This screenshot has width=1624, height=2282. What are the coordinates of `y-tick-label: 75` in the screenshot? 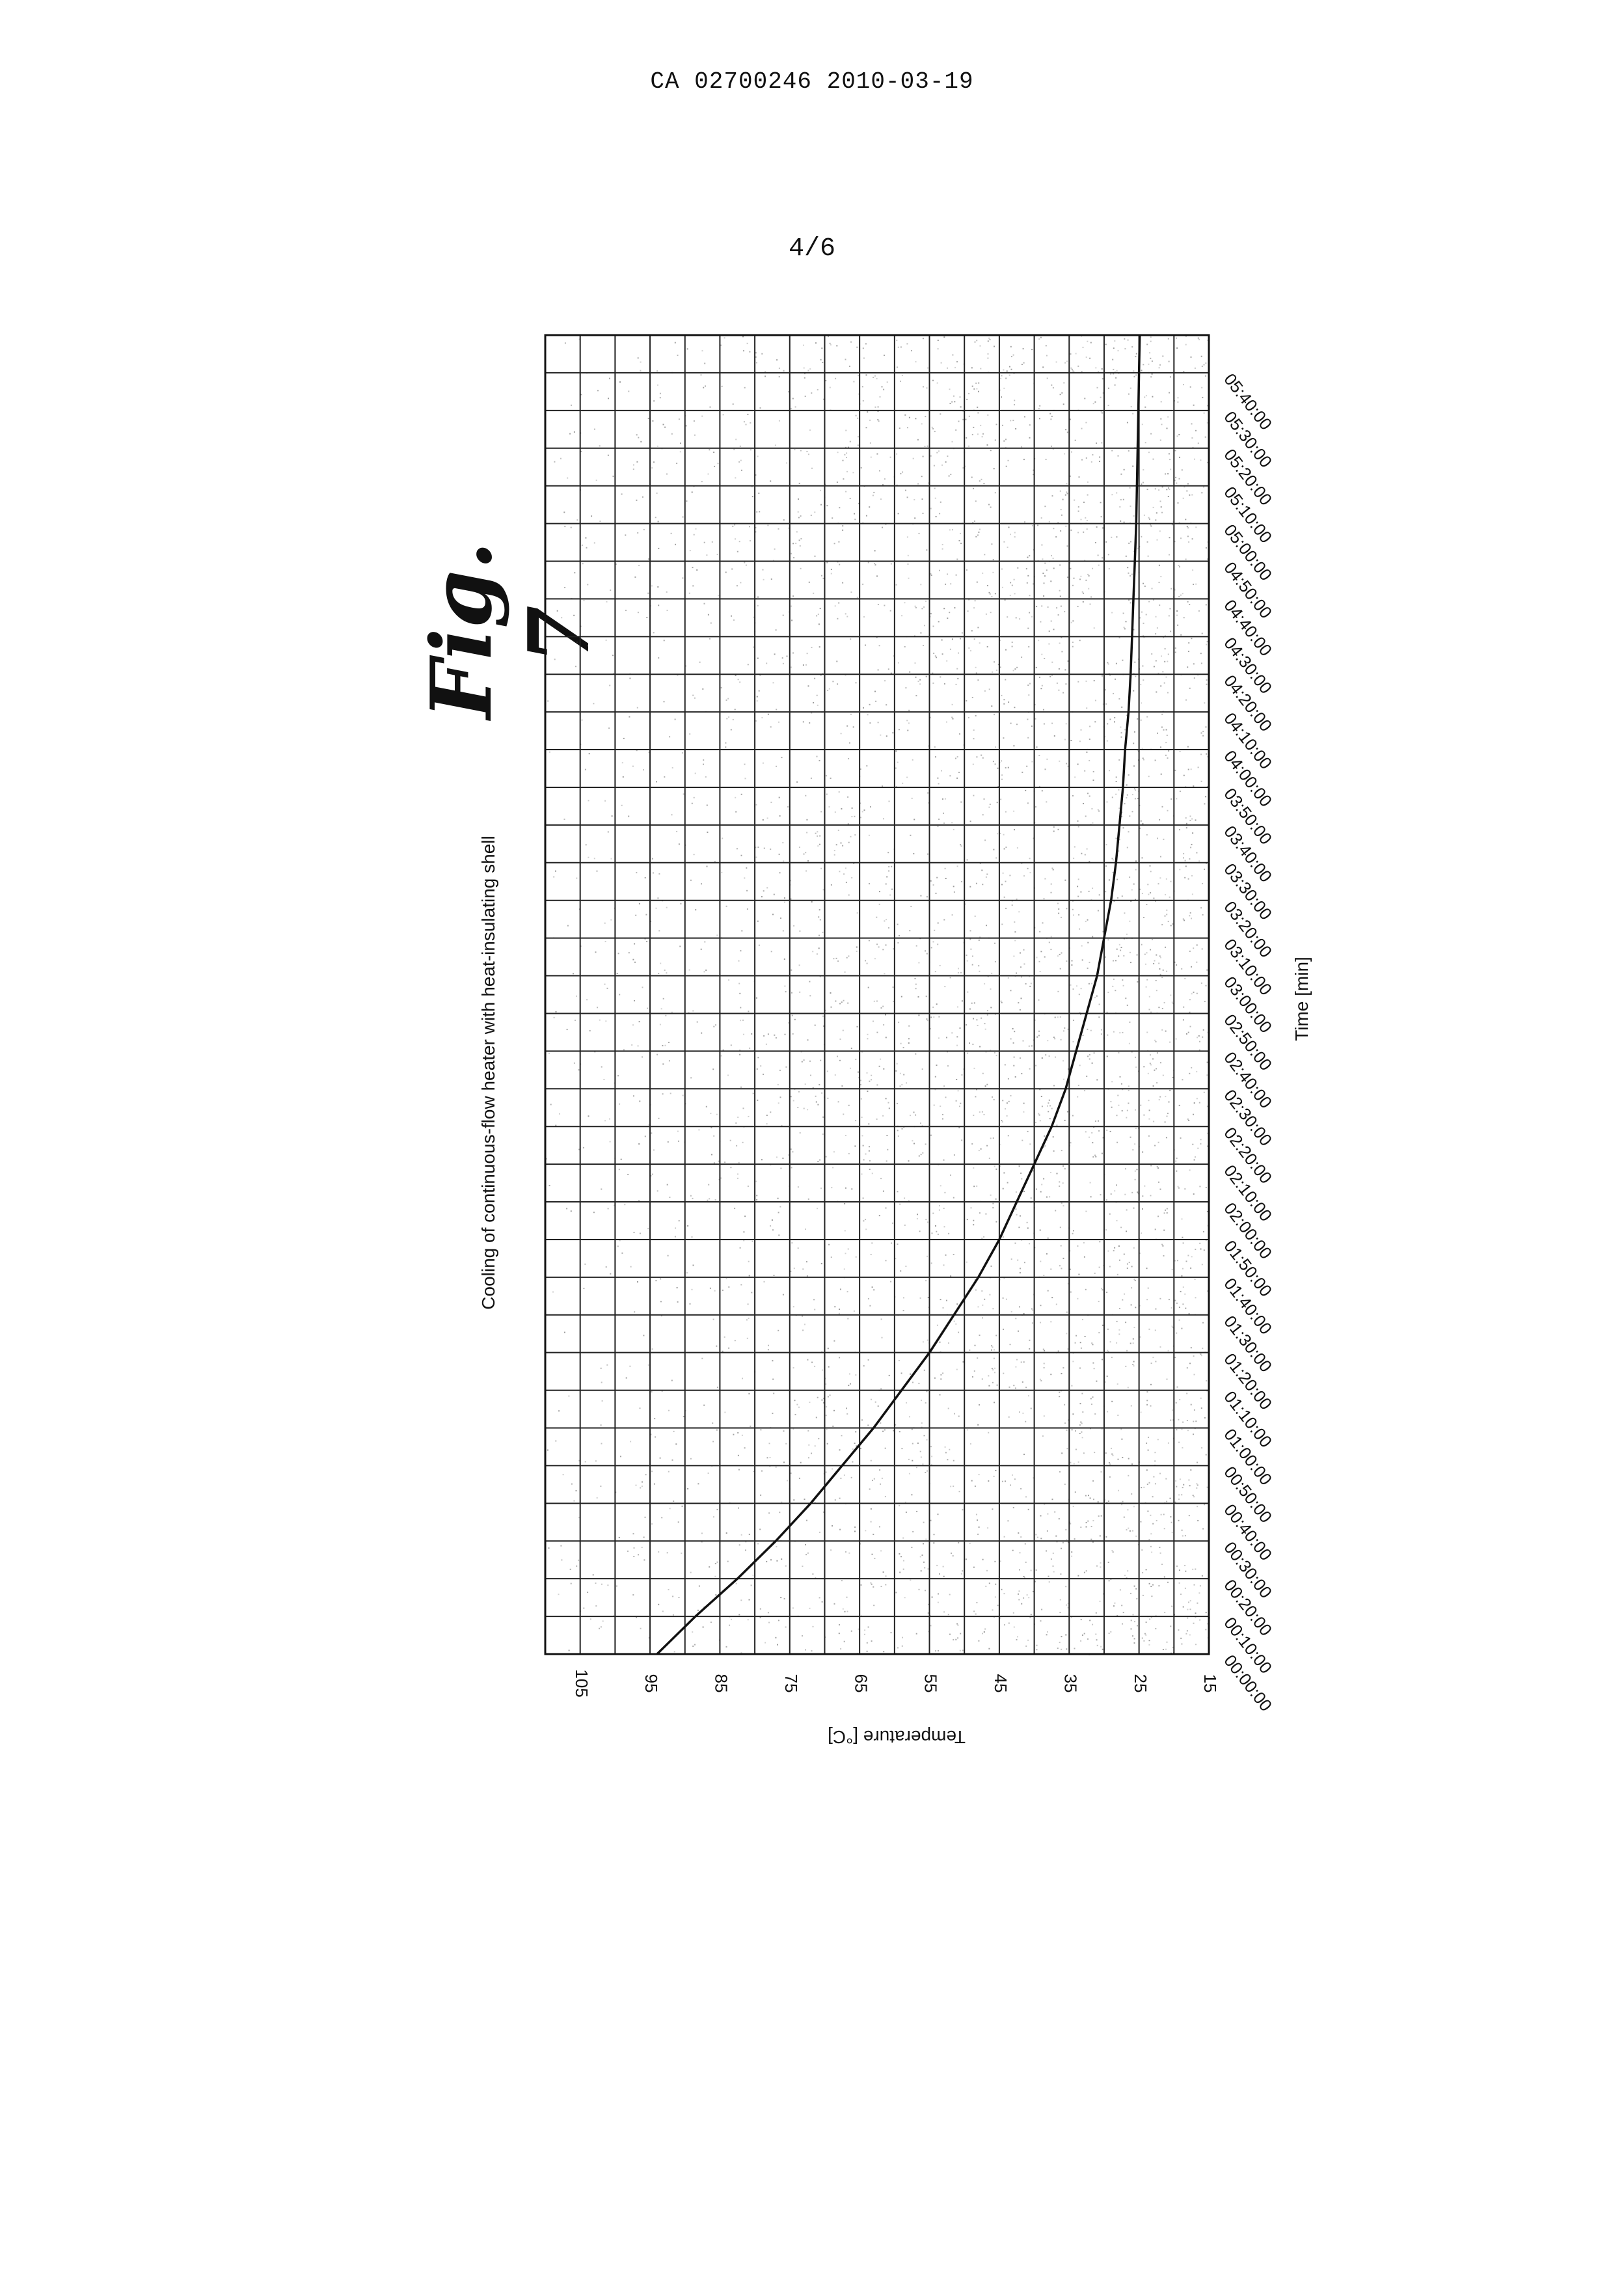 It's located at (791, 1683).